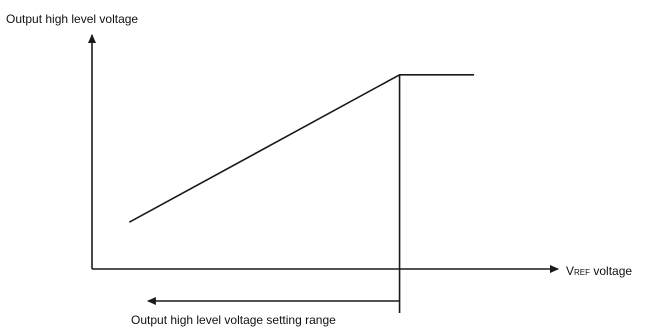 This screenshot has height=327, width=649. Describe the element at coordinates (611, 271) in the screenshot. I see `x-axis-label-suffix: voltage` at that location.